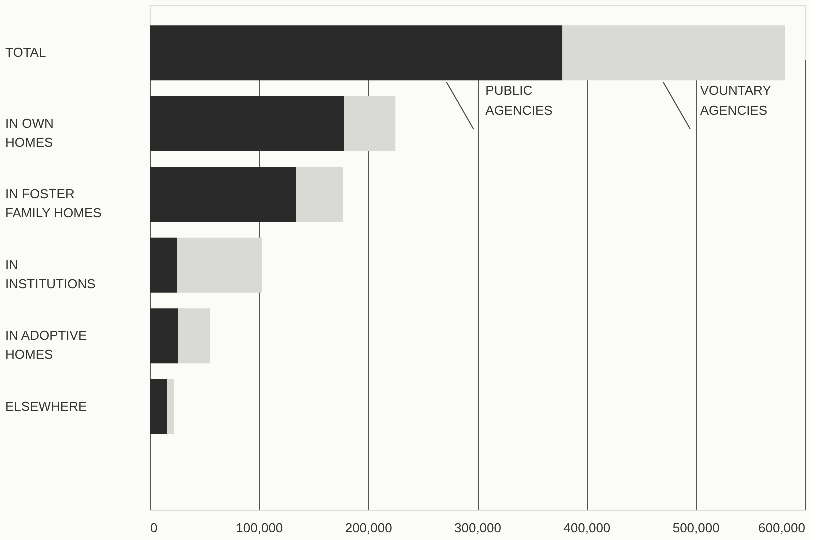 The height and width of the screenshot is (540, 838). Describe the element at coordinates (368, 528) in the screenshot. I see `x-tick-label: 200,000` at that location.